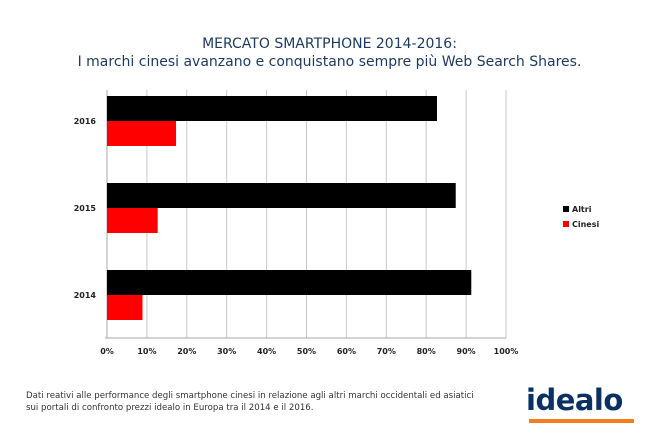  Describe the element at coordinates (426, 351) in the screenshot. I see `x-tick-label: 80%` at that location.